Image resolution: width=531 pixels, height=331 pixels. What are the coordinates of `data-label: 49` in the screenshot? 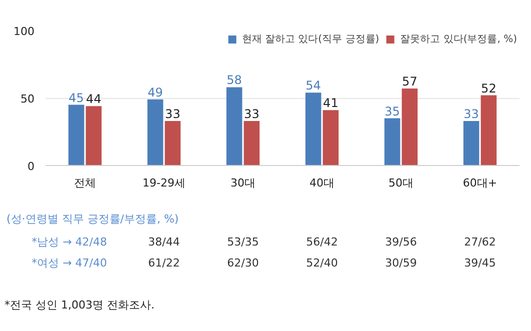 It's located at (155, 92).